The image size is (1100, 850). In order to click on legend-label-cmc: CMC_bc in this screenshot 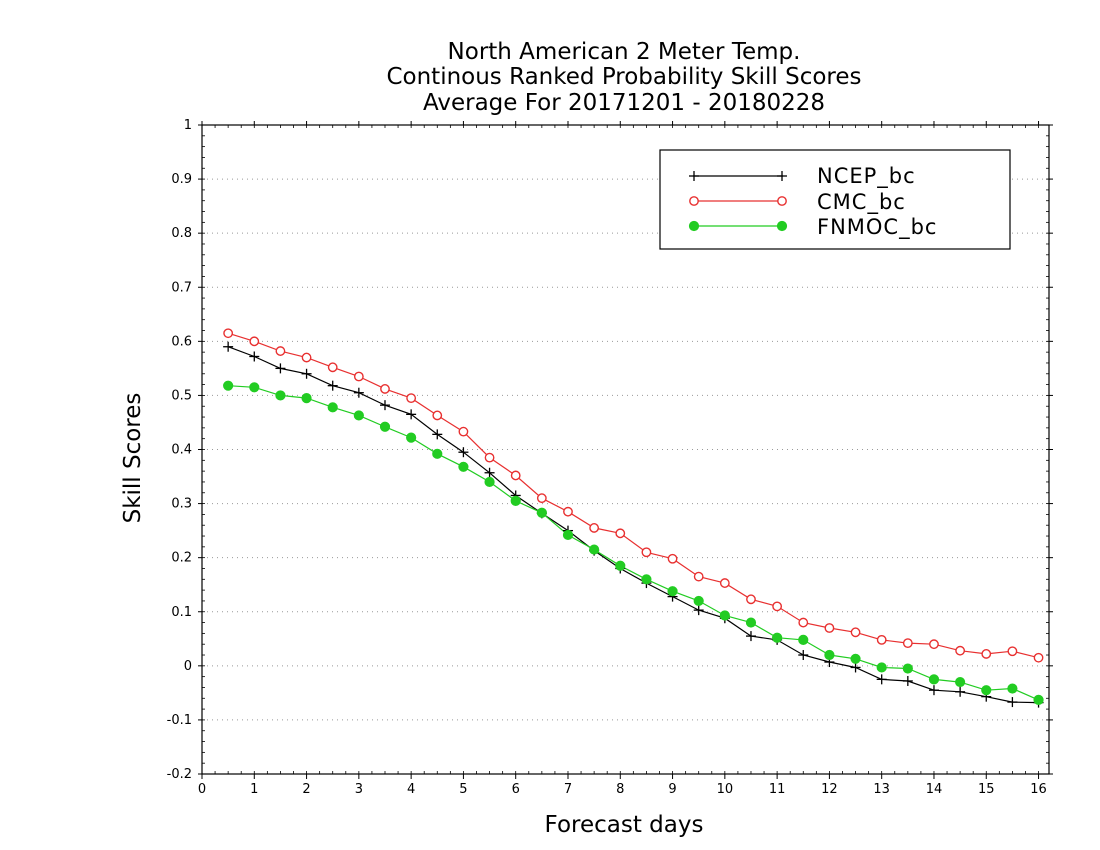, I will do `click(861, 202)`.